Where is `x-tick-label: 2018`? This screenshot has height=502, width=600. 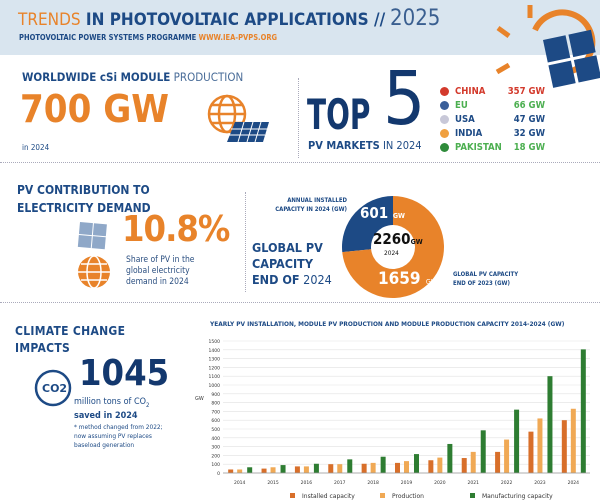
x-tick-label: 2018 is located at coordinates (373, 483).